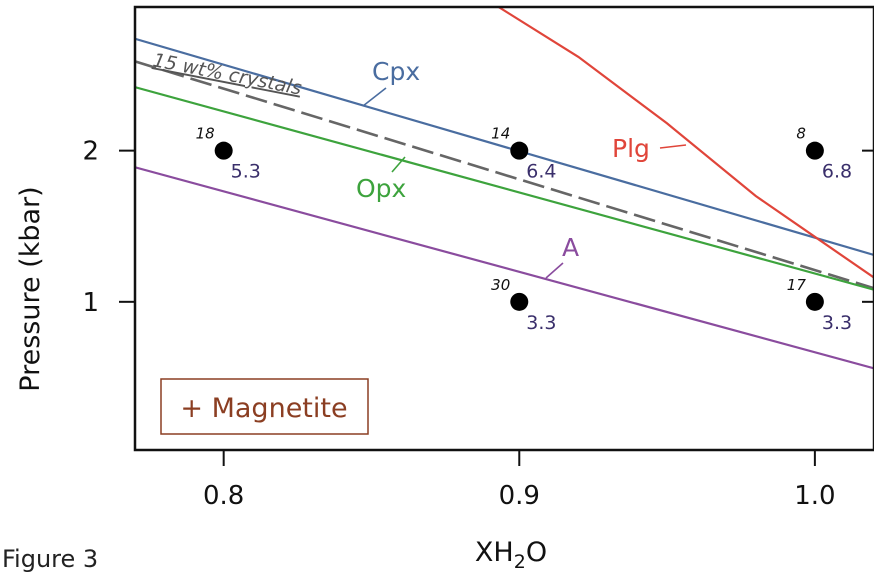 Image resolution: width=874 pixels, height=572 pixels. What do you see at coordinates (554, 270) in the screenshot?
I see `a-label-leader` at bounding box center [554, 270].